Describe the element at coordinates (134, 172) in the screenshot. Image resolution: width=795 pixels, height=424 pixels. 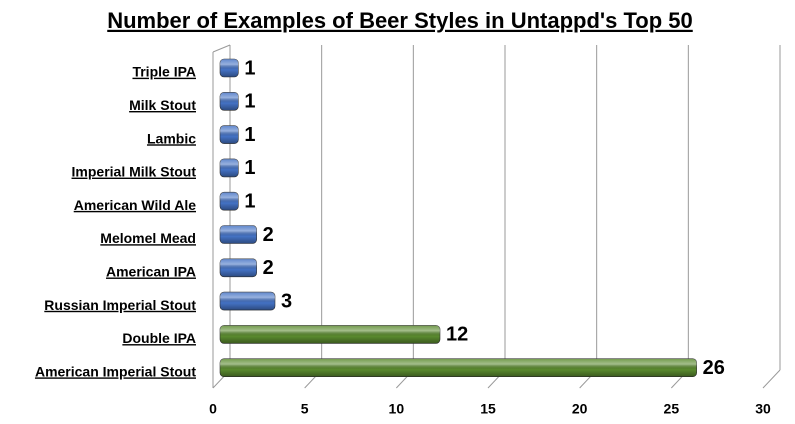
I see `y-tick-label: Imperial Milk Stout` at that location.